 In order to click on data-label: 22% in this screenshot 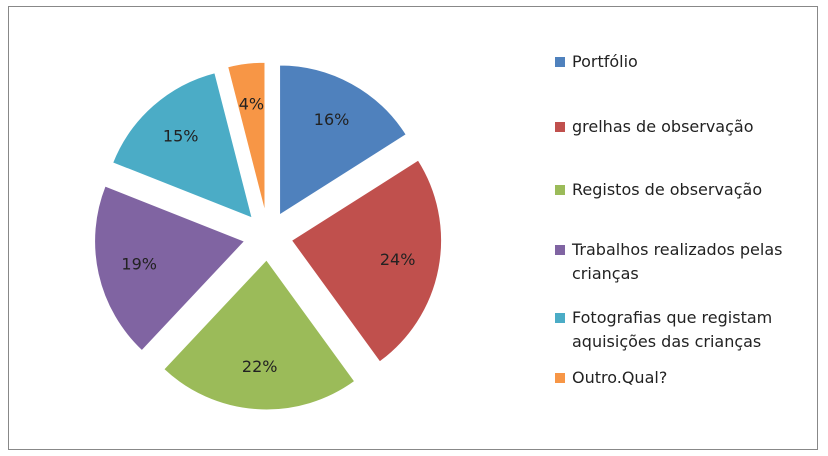, I will do `click(260, 366)`.